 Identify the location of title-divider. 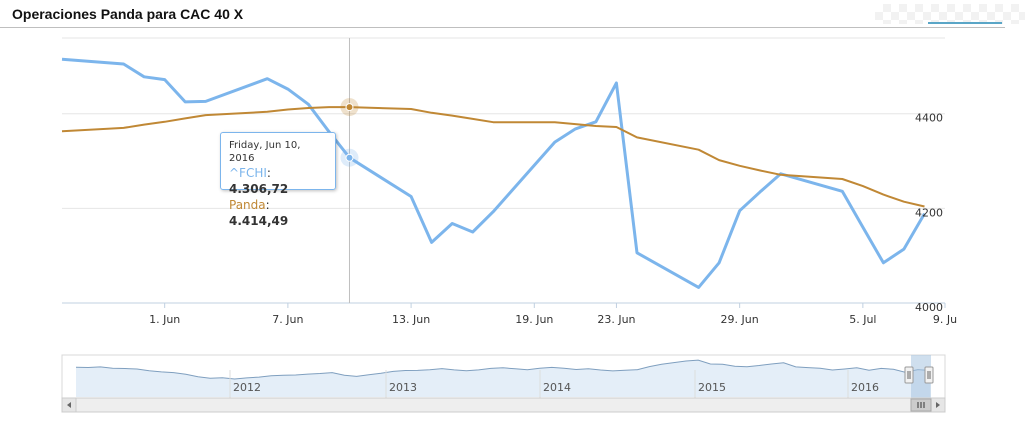
(502, 27).